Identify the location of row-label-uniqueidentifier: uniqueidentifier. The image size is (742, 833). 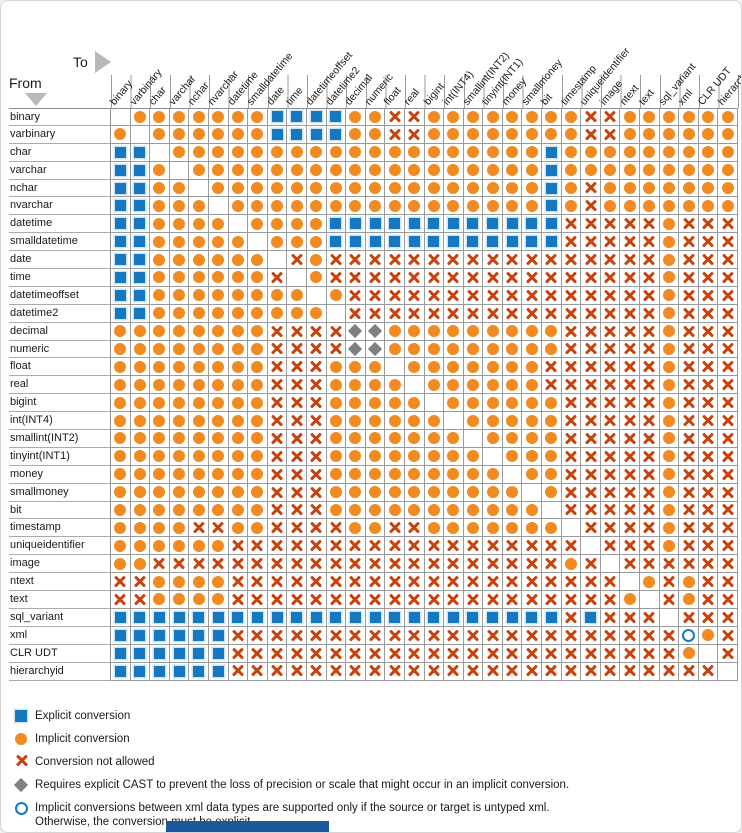
(60, 546).